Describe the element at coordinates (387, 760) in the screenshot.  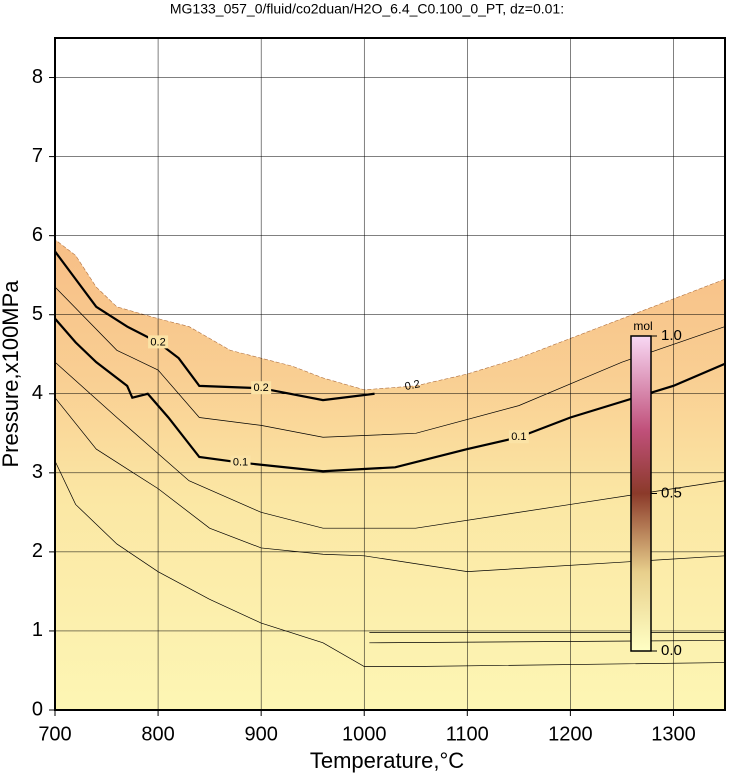
I see `x-axis-label: Temperature,°C` at that location.